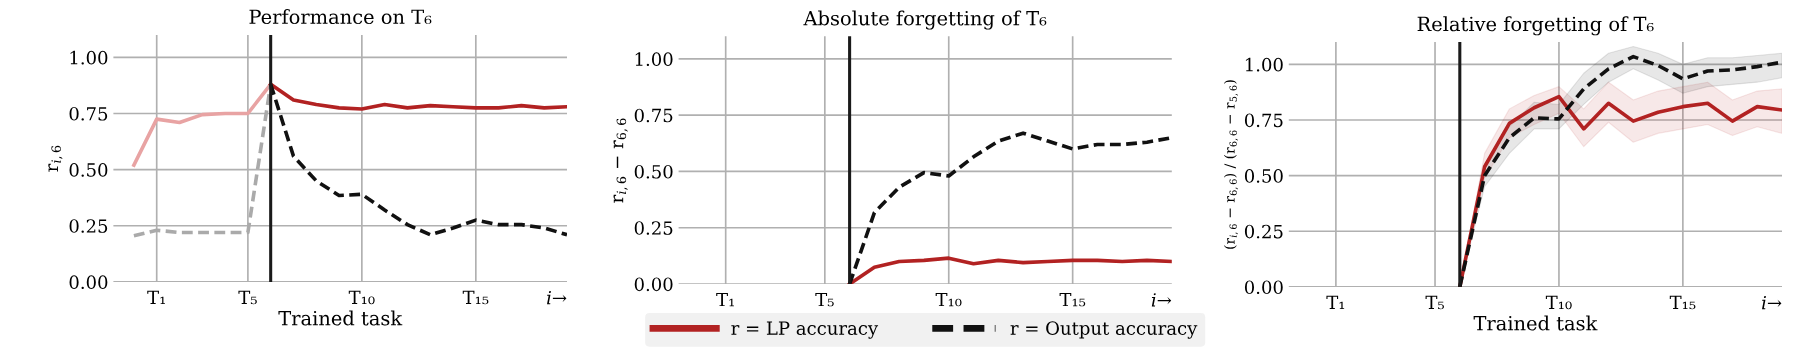 This screenshot has height=360, width=1800. Describe the element at coordinates (925, 20) in the screenshot. I see `chart-title: Absolute forgetting of T₆` at that location.